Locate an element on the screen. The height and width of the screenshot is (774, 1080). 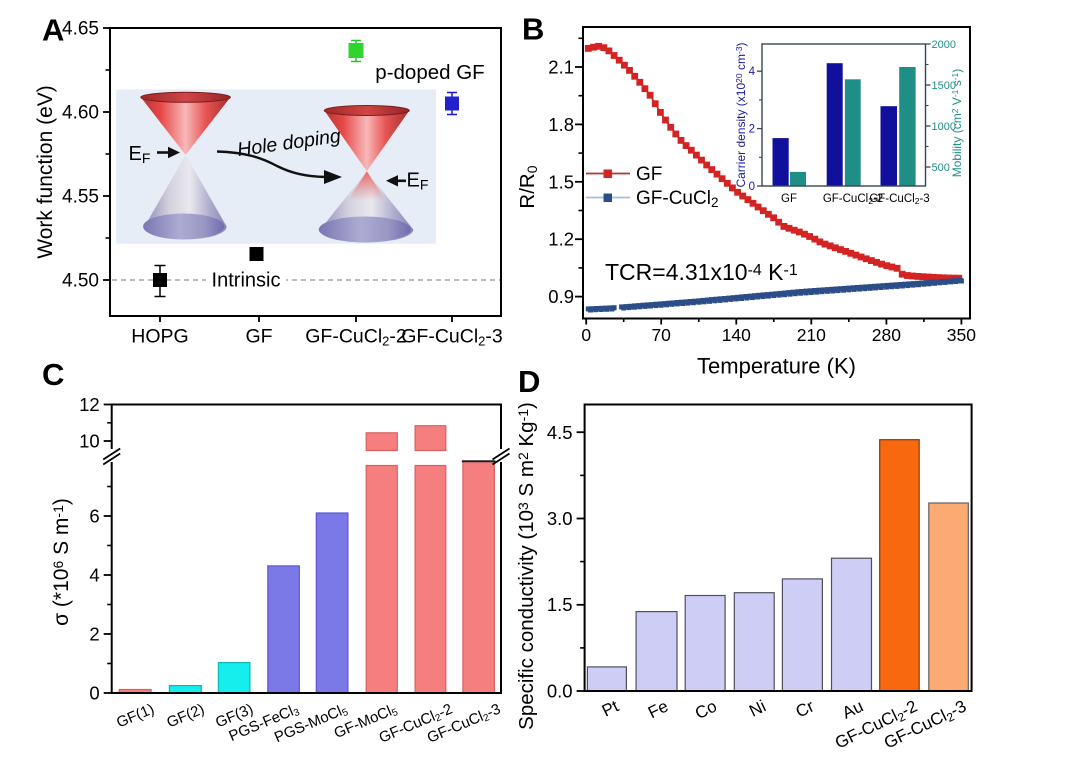
svg-text: C is located at coordinates (53, 374).